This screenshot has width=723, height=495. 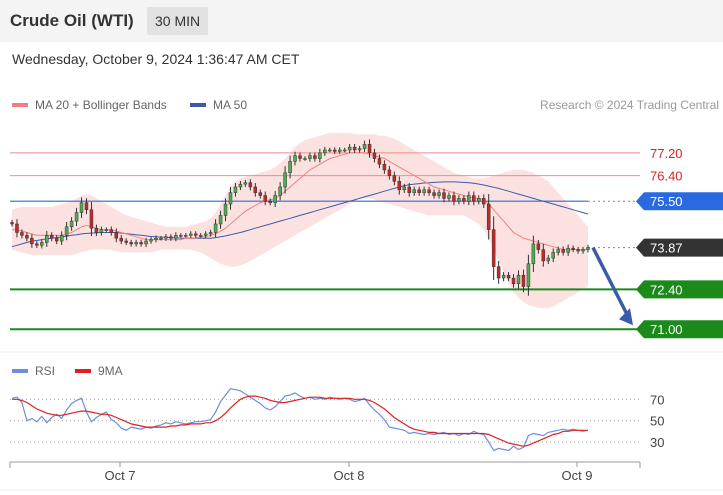 I want to click on legend-ma20: MA 20 + Bollinger Bands, so click(x=89, y=105).